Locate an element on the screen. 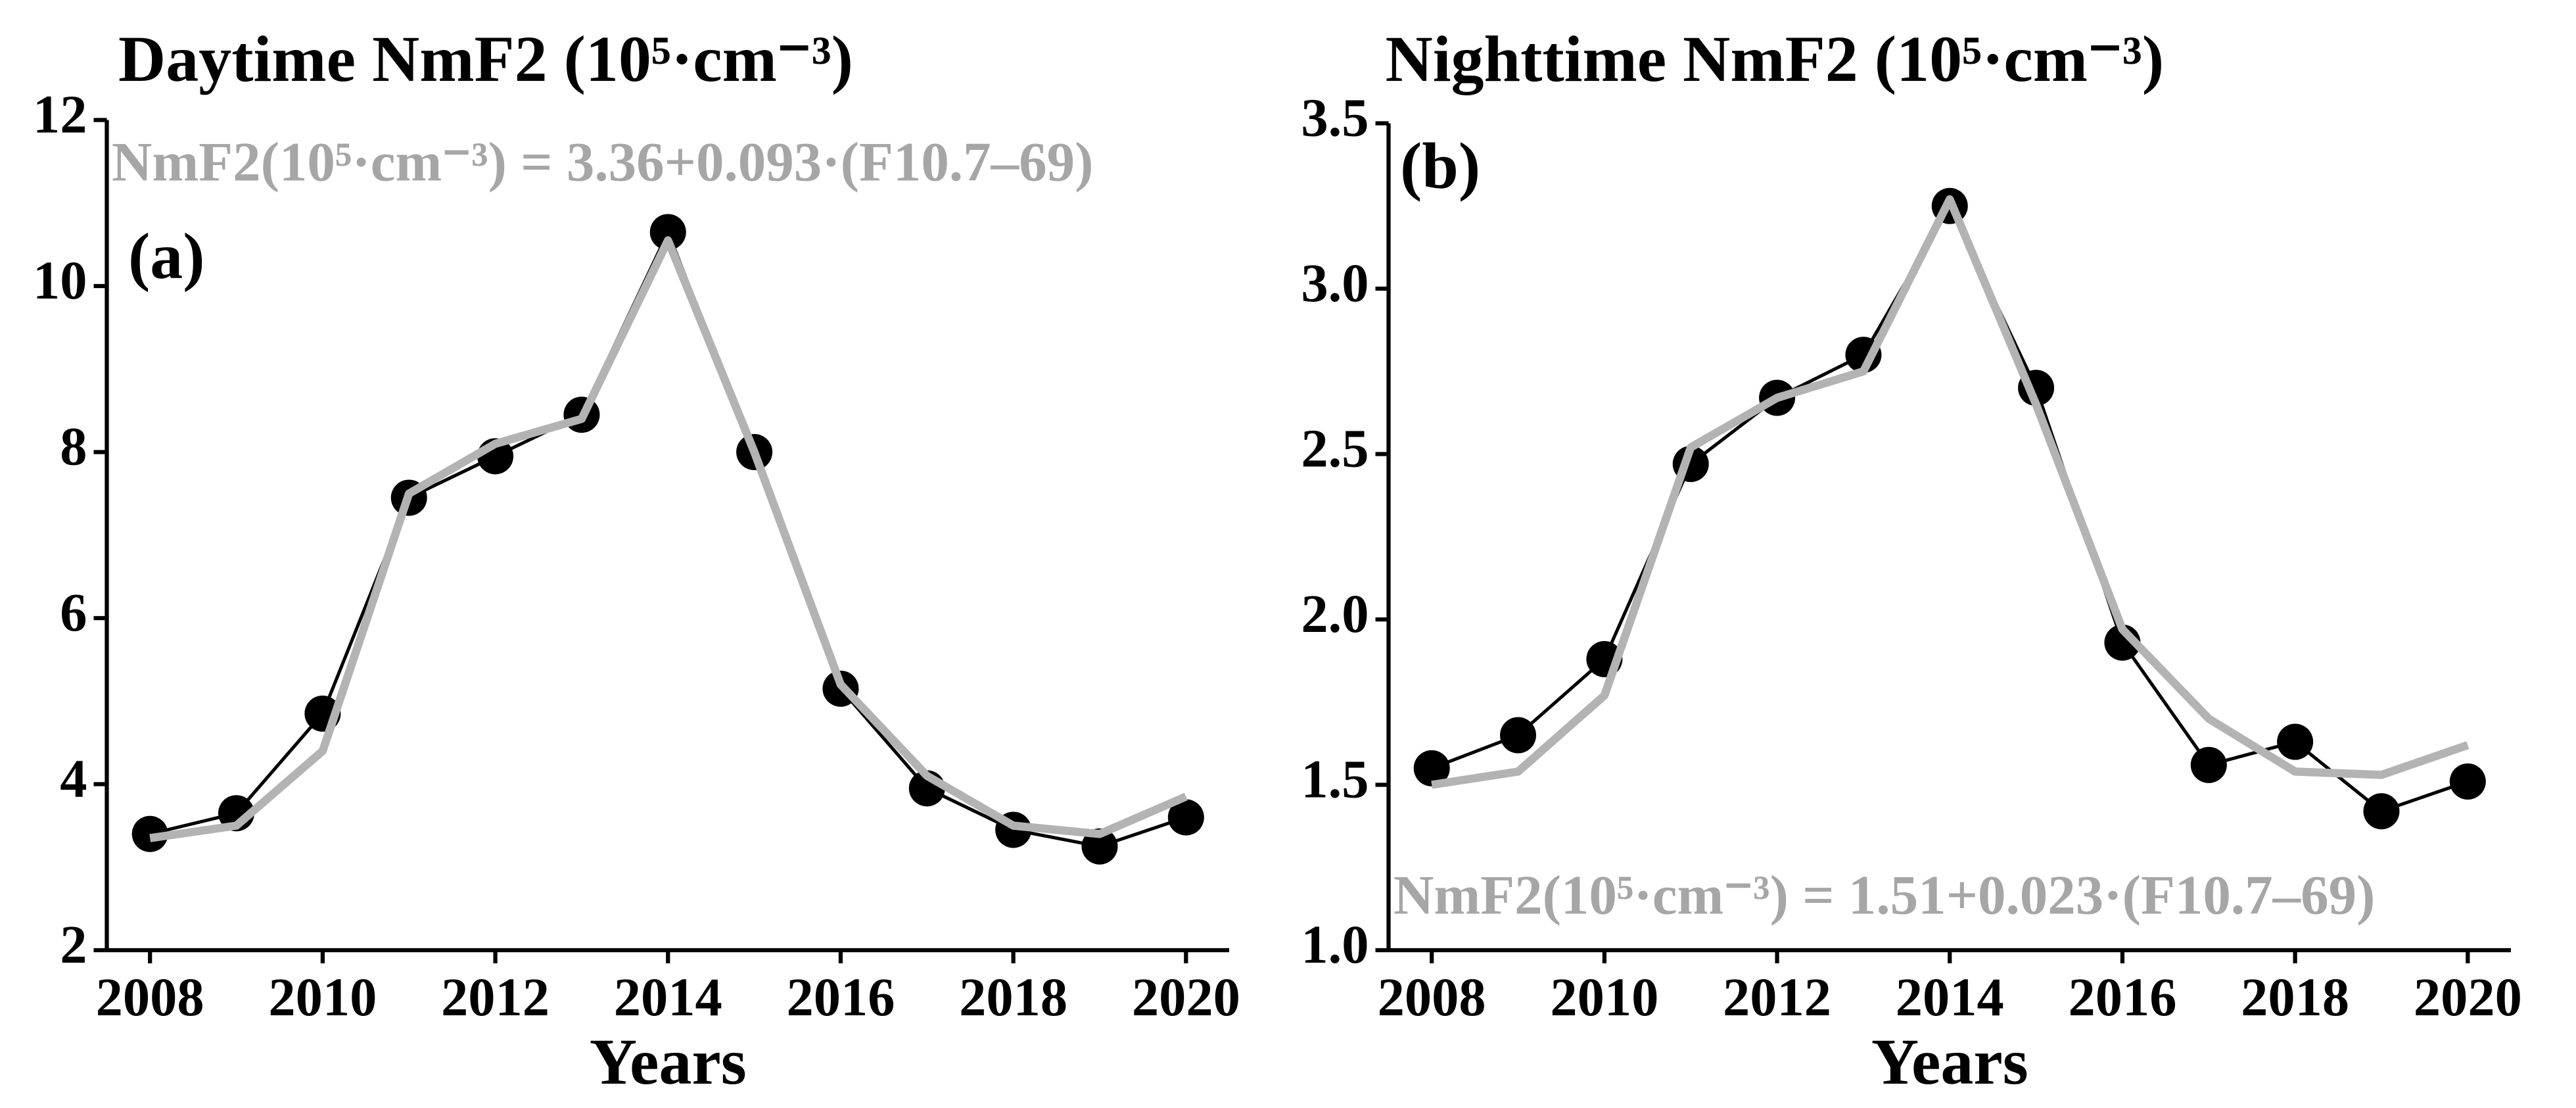  y-tick-label: 1.0 is located at coordinates (1335, 944).